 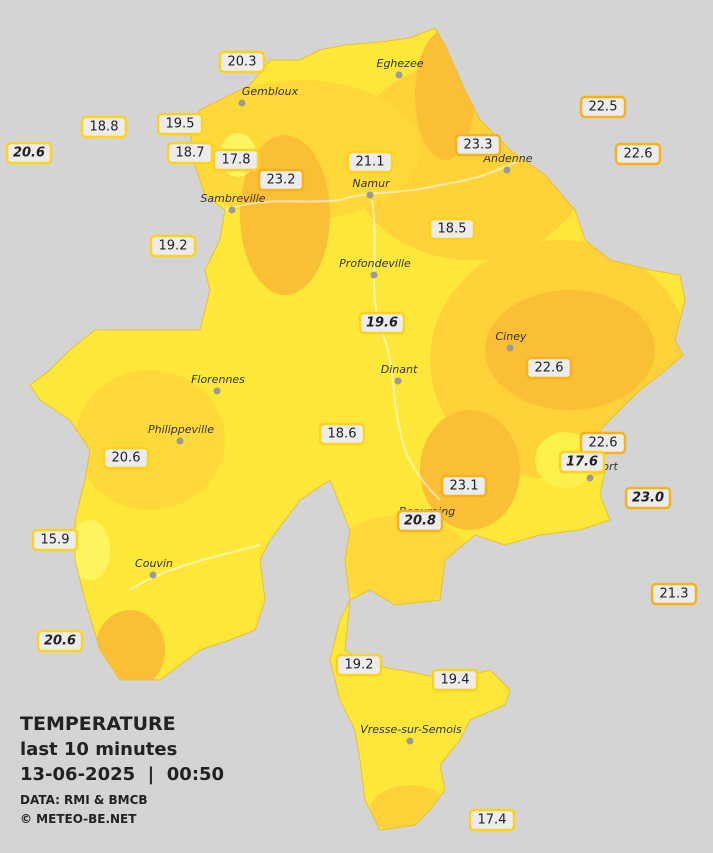 I want to click on reading-label: 18.6, so click(x=342, y=434).